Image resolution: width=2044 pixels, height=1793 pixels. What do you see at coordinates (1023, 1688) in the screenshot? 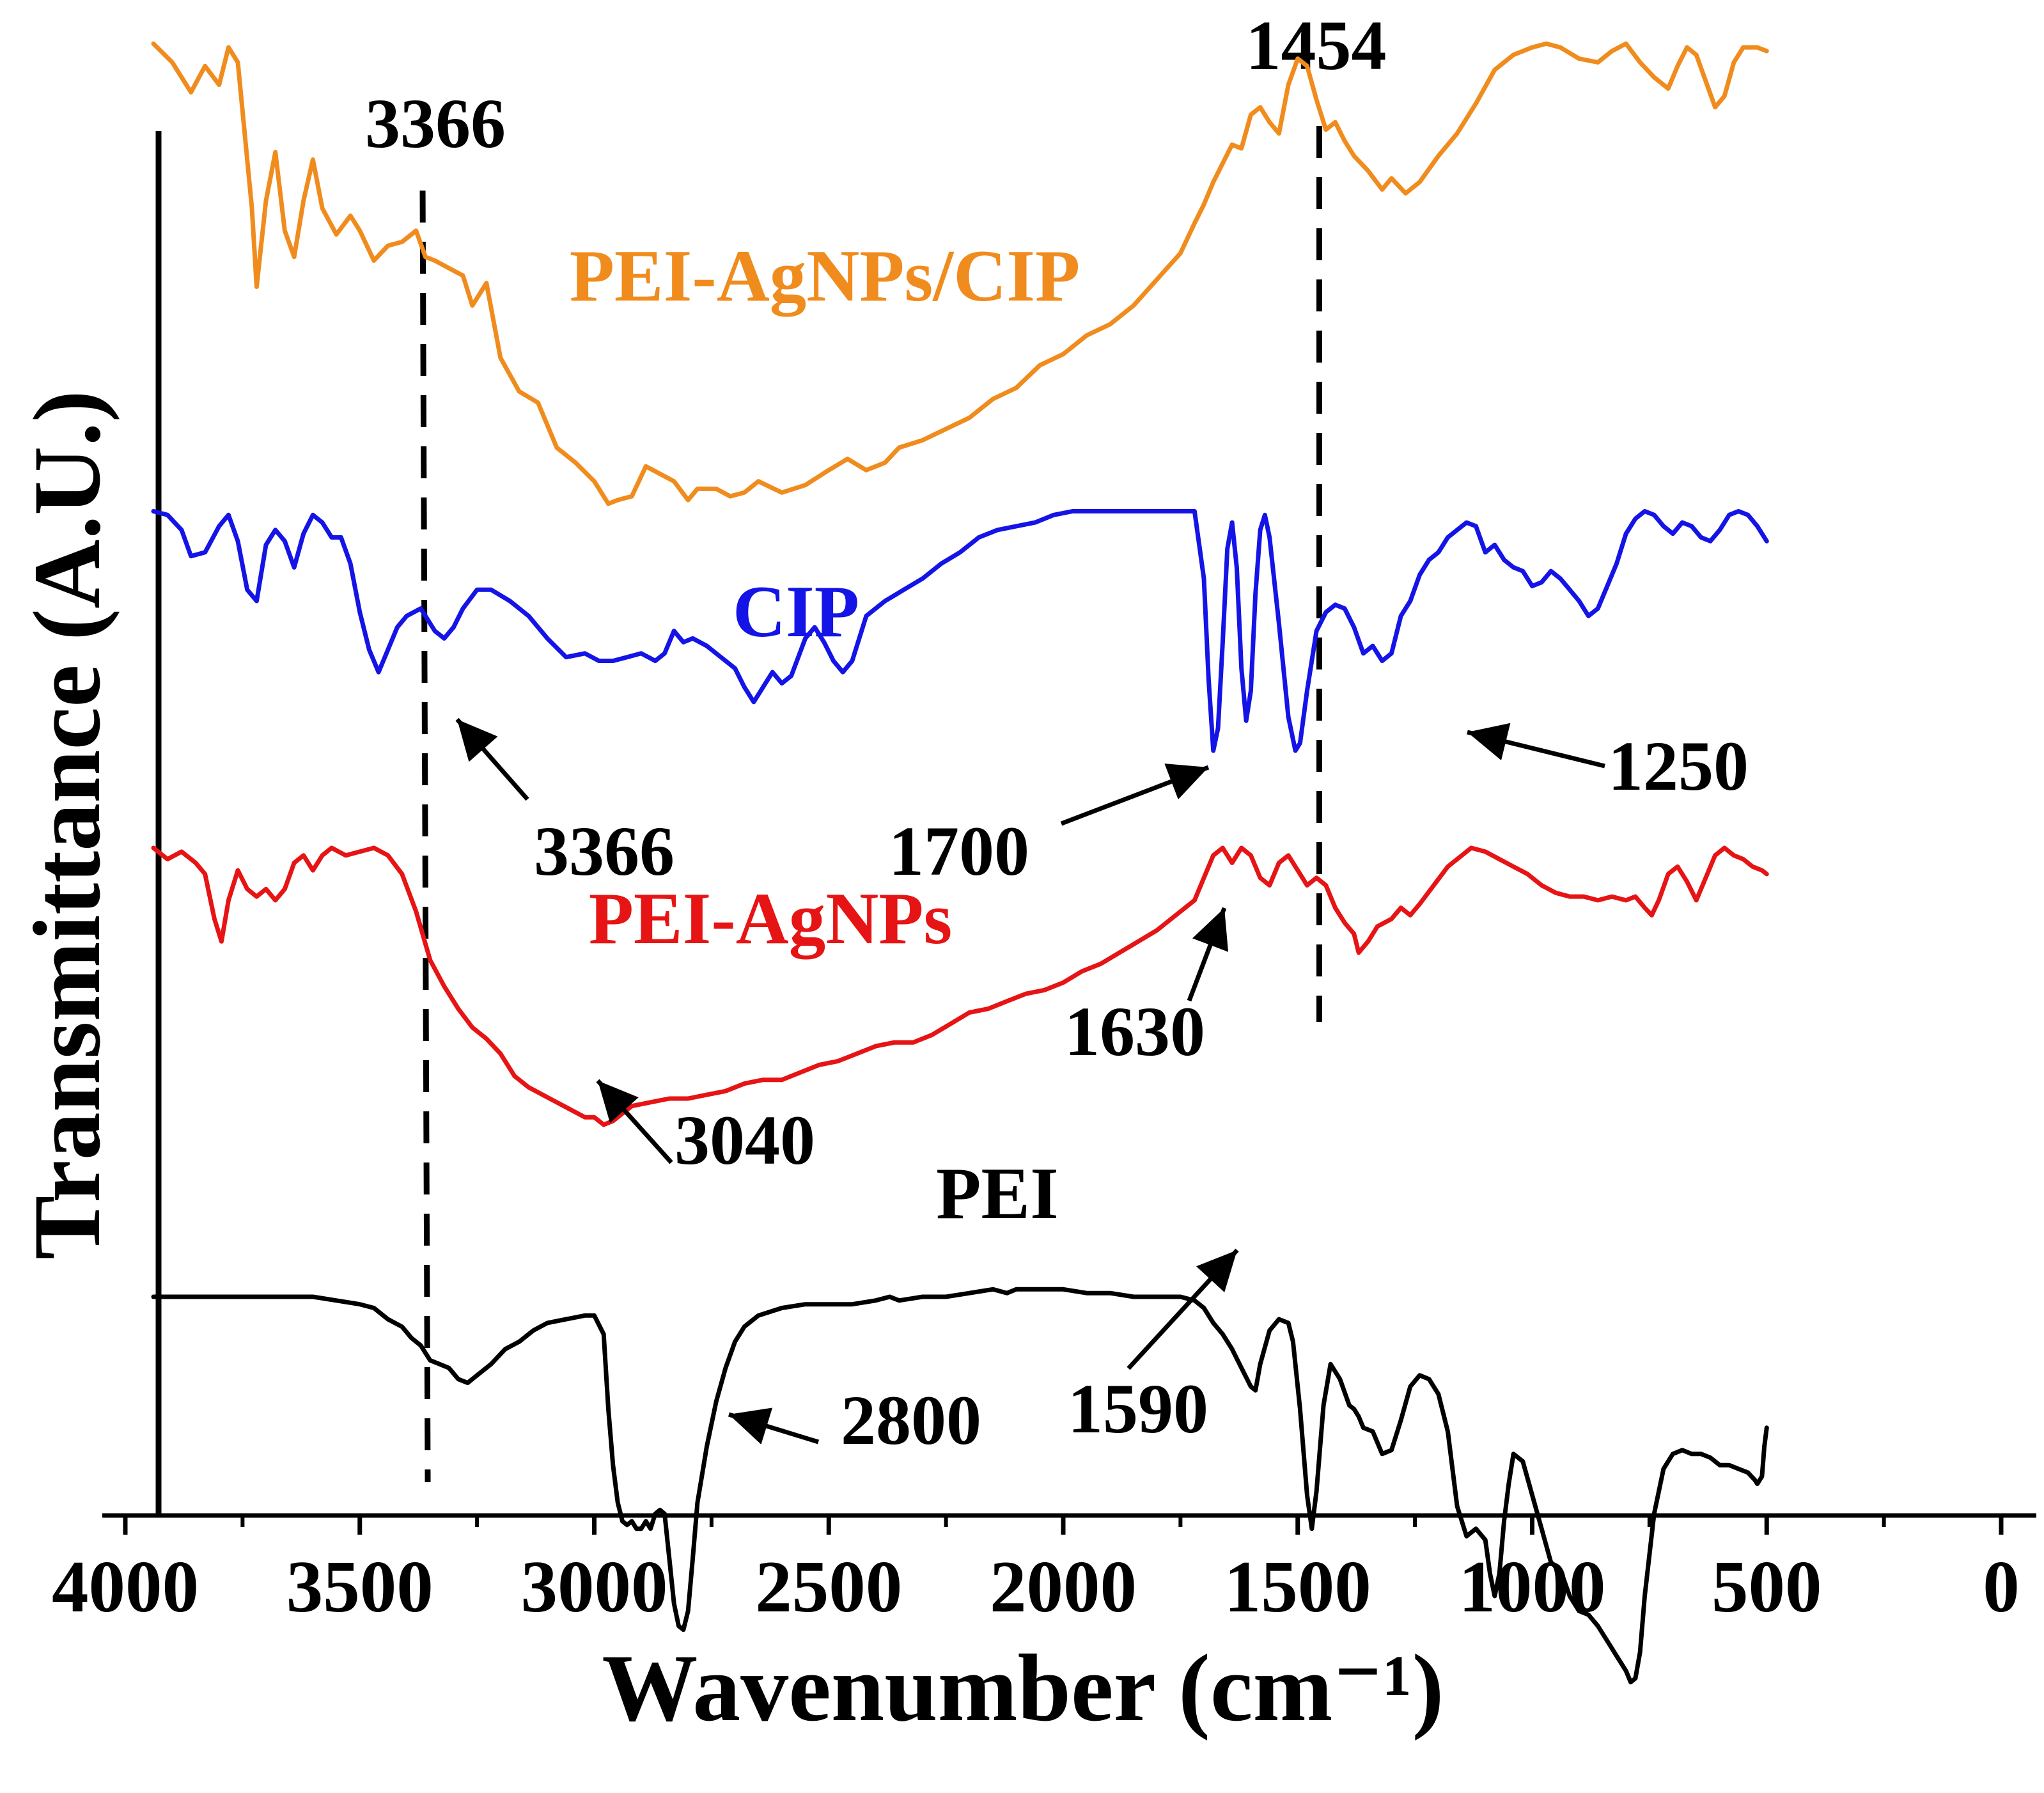
I see `x-axis-label: Wavenumber (cm⁻¹)` at bounding box center [1023, 1688].